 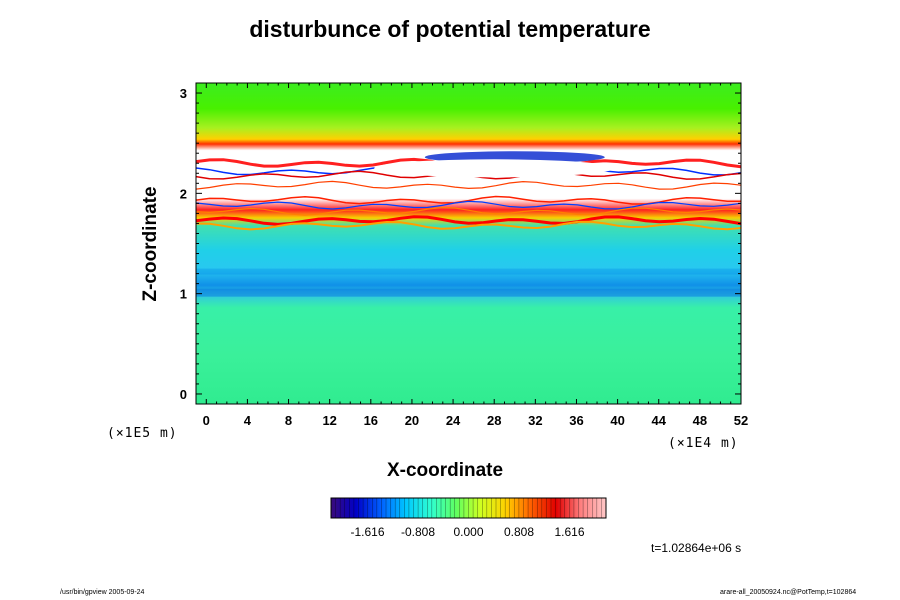 What do you see at coordinates (248, 420) in the screenshot?
I see `x-tick-label: 4` at bounding box center [248, 420].